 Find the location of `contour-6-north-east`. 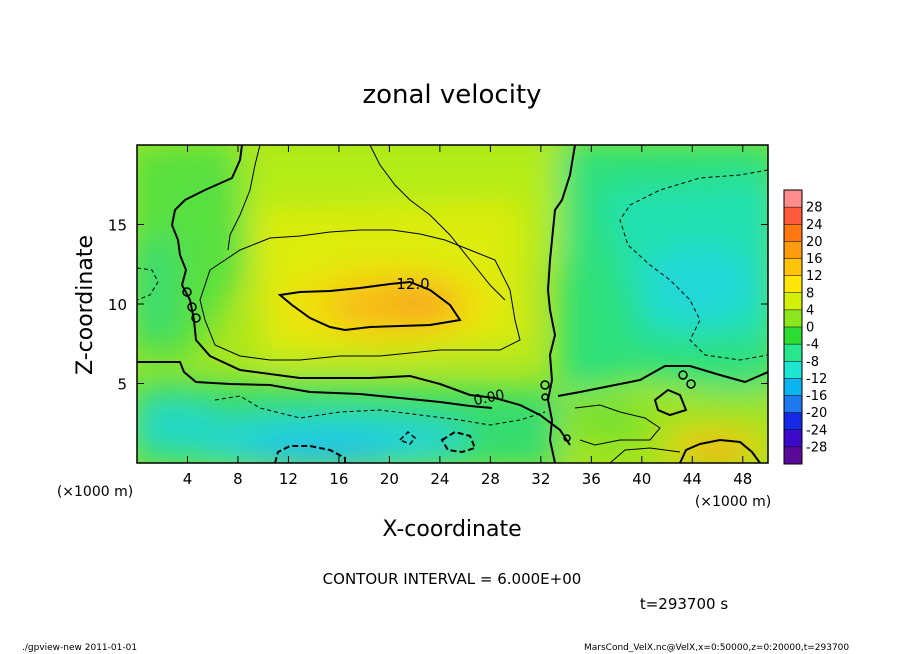

contour-6-north-east is located at coordinates (437, 223).